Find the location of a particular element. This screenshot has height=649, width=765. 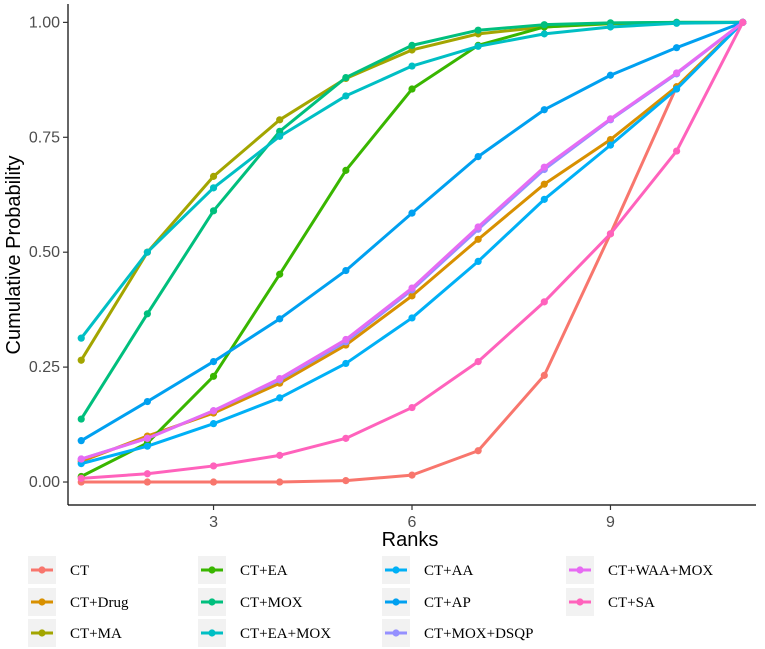

y-axis-title: Cumulative Probability is located at coordinates (14, 255).